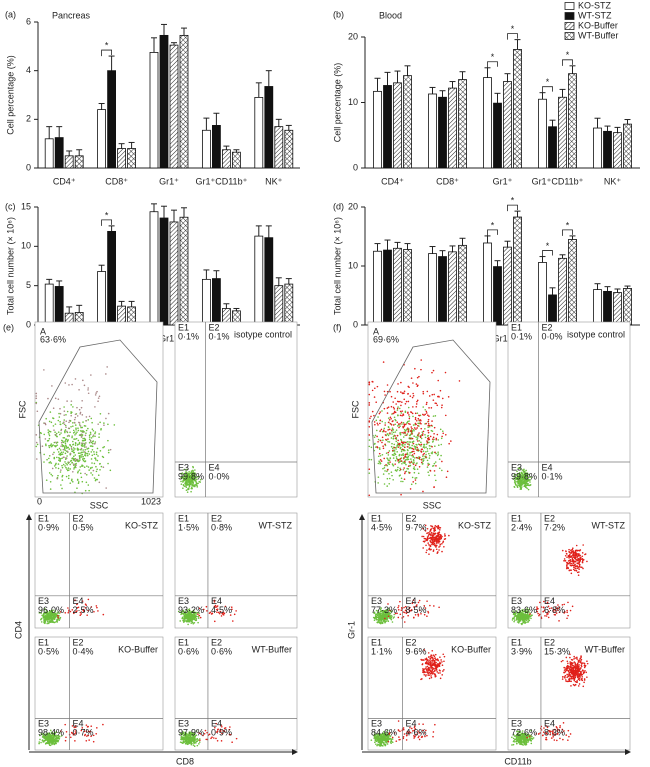 This screenshot has height=767, width=650. What do you see at coordinates (416, 610) in the screenshot?
I see `quadrant-percent: 8·5%` at bounding box center [416, 610].